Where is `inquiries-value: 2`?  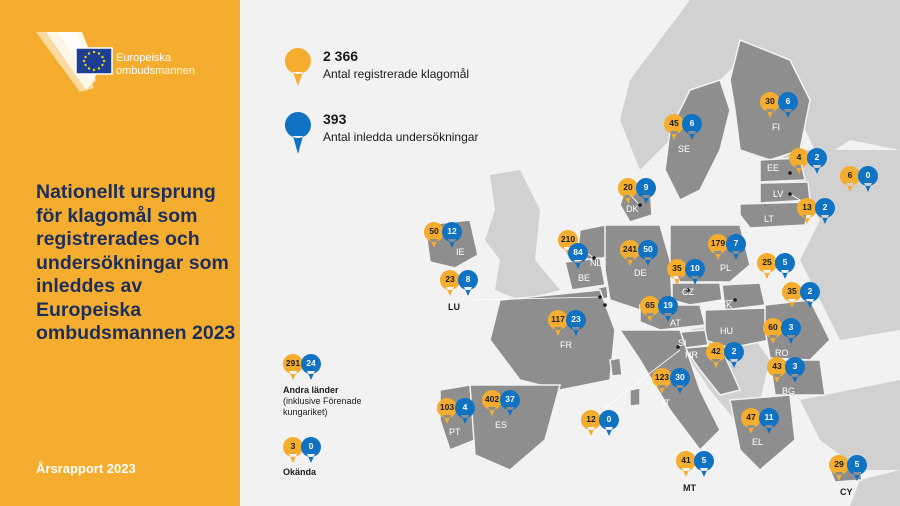
inquiries-value: 2 is located at coordinates (734, 351).